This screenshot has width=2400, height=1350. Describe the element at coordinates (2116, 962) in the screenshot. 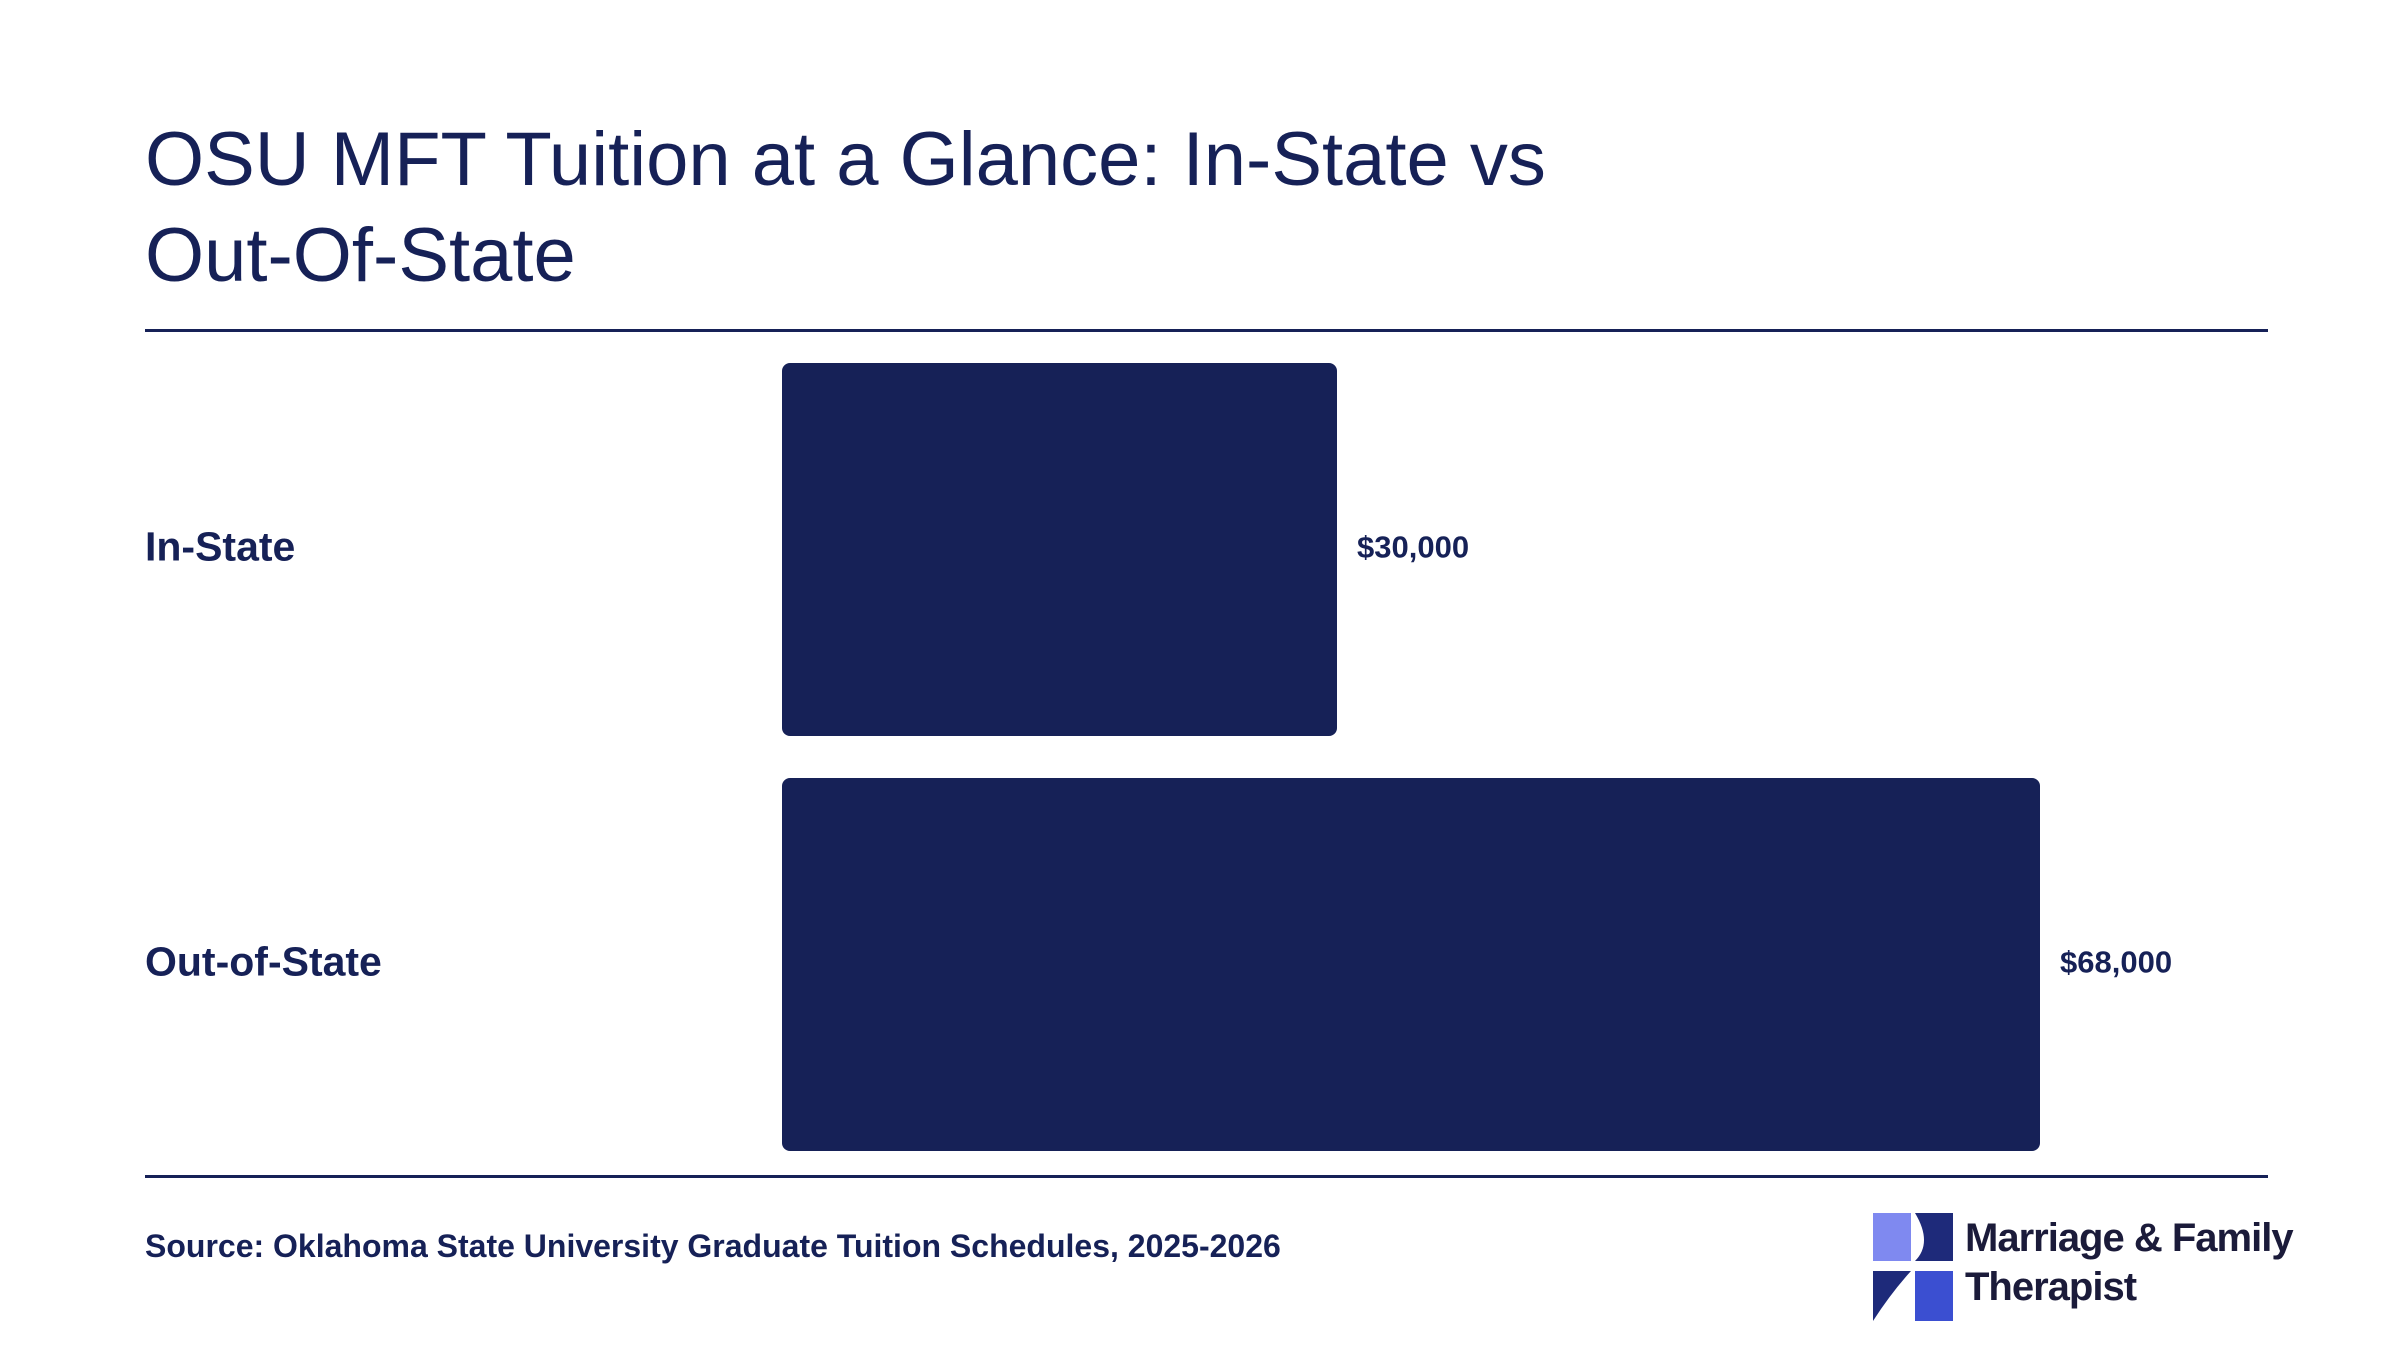

I see `value-label-out-of-state: $68,000` at that location.